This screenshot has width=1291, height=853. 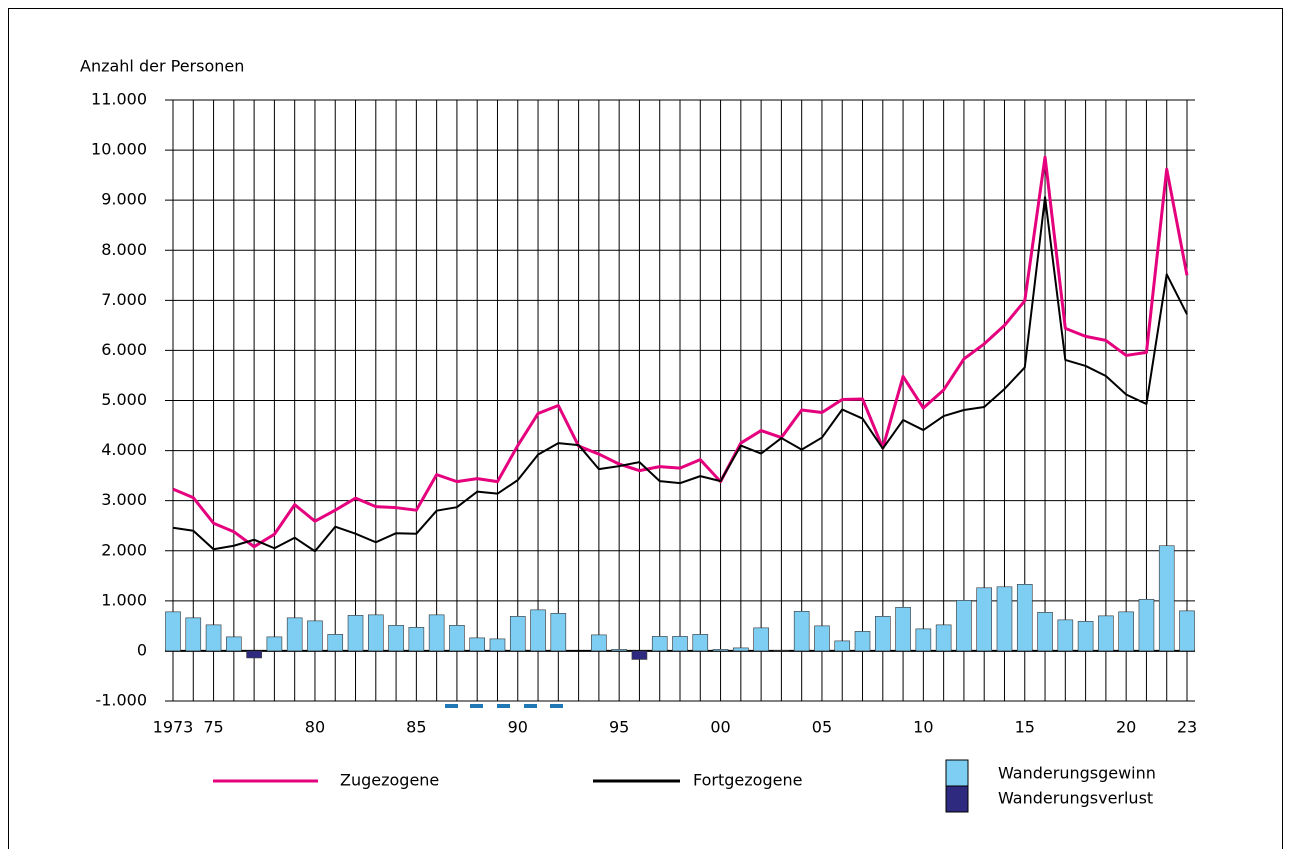 I want to click on y-tick-label: 7.000, so click(x=124, y=299).